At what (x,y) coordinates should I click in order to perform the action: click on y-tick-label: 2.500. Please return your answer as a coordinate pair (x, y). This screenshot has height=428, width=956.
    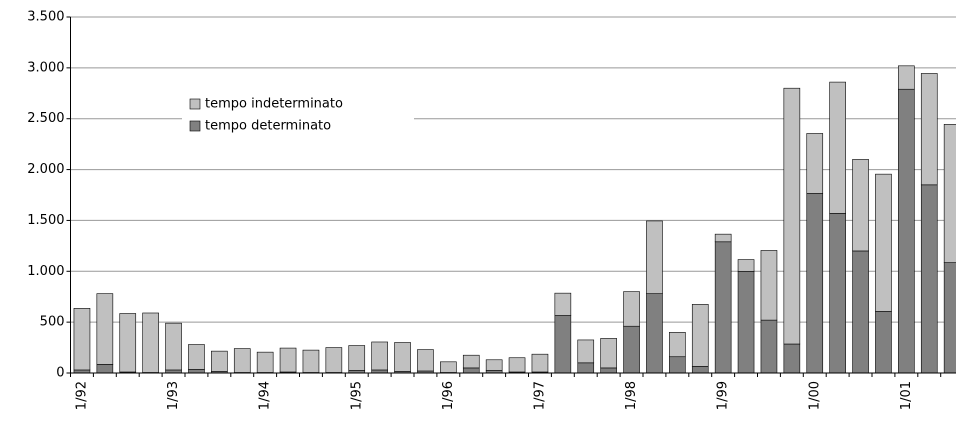
    Looking at the image, I should click on (45, 118).